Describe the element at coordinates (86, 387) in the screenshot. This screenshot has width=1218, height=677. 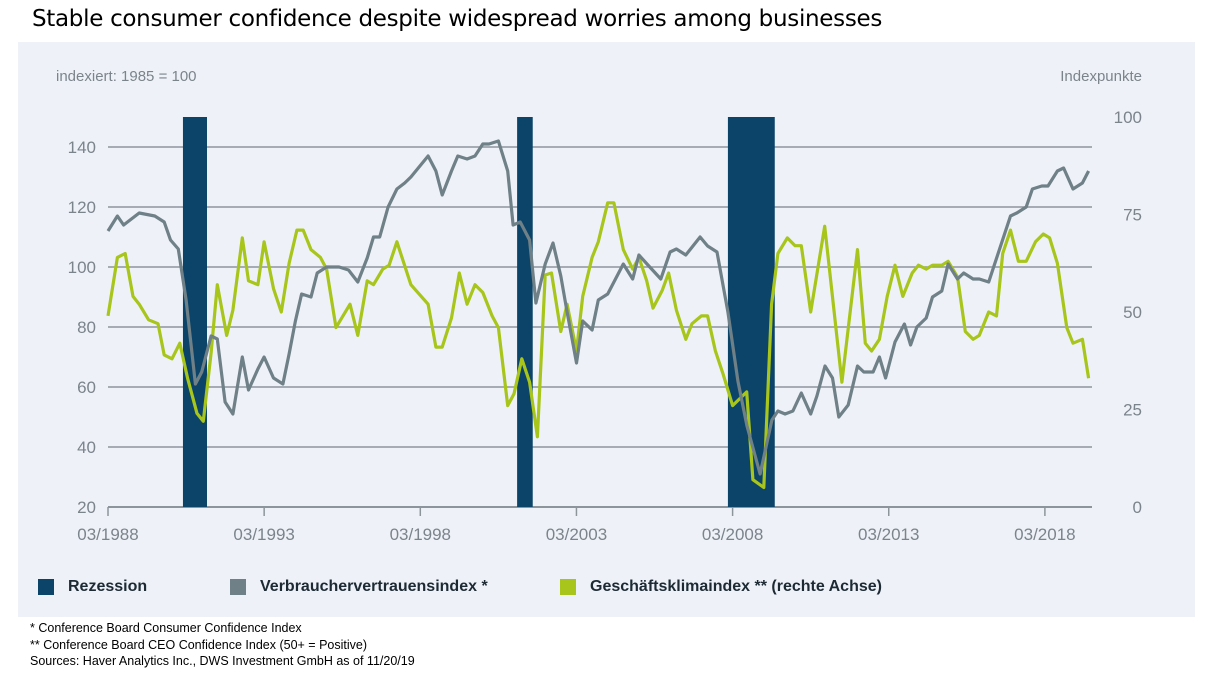
I see `left-tick-label: 60` at that location.